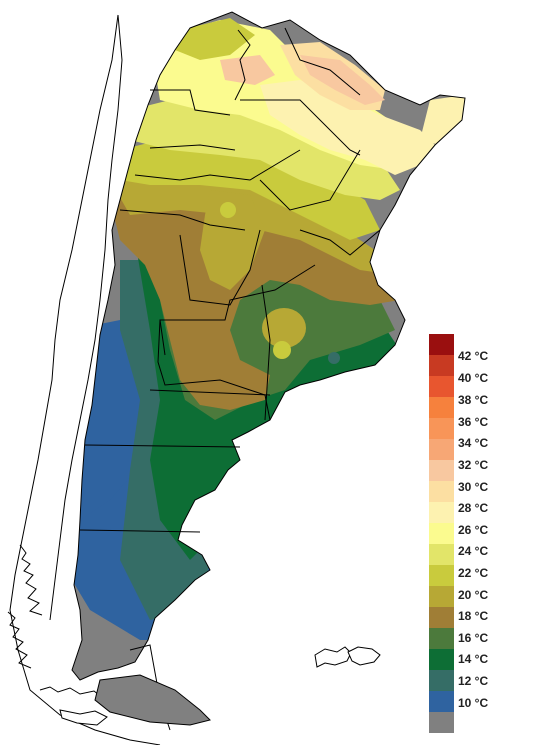 The height and width of the screenshot is (745, 538). What do you see at coordinates (473, 487) in the screenshot?
I see `legend-label-30: 30 °C` at bounding box center [473, 487].